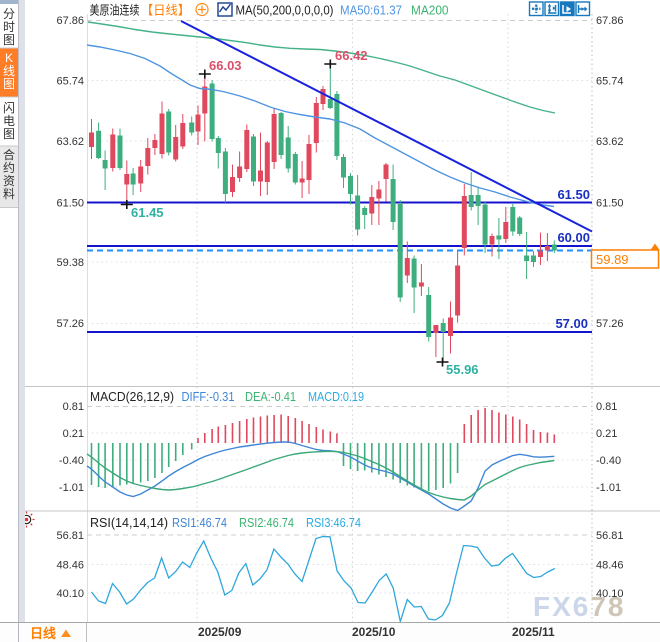 The width and height of the screenshot is (660, 642). I want to click on svg-text: MACD:0.19, so click(336, 397).